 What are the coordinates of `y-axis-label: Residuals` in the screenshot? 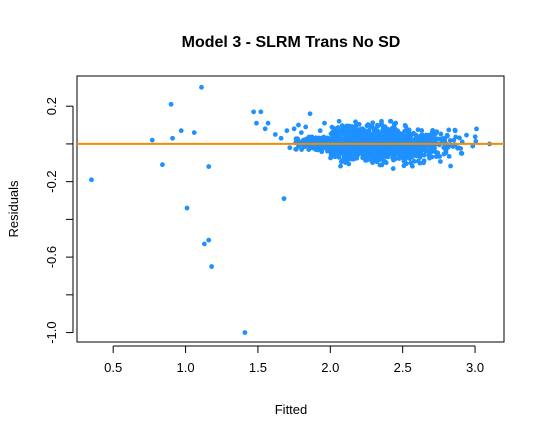 It's located at (13, 209).